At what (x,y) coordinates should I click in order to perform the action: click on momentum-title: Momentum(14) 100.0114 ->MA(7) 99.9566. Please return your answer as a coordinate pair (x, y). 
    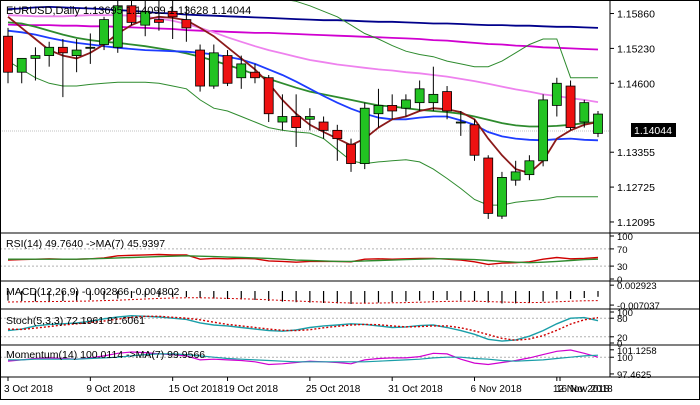
    Looking at the image, I should click on (105, 355).